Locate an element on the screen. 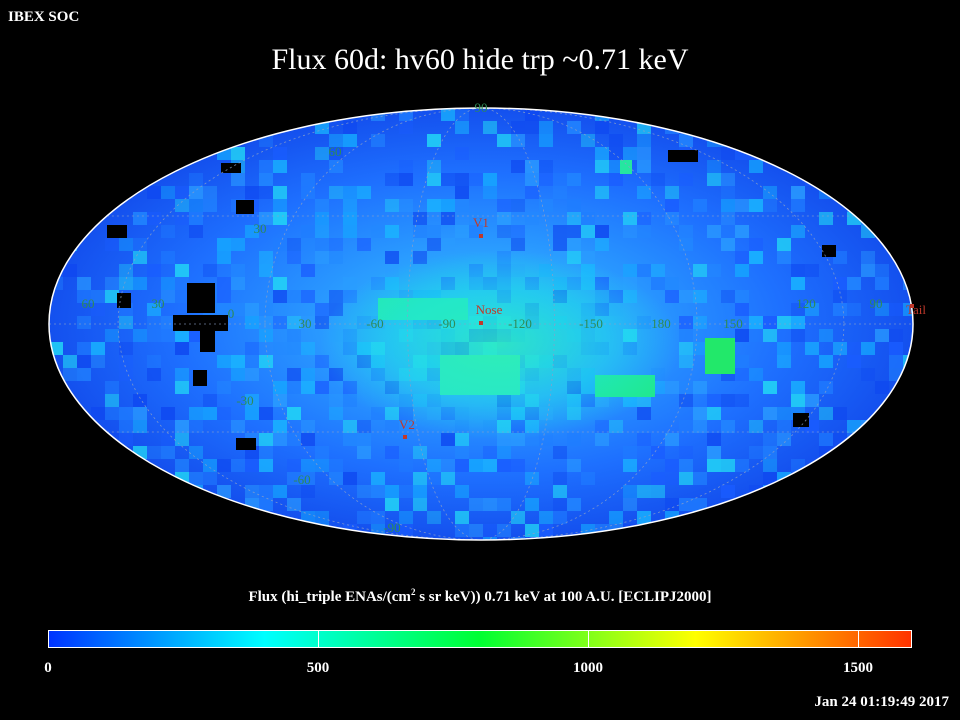 This screenshot has width=960, height=720. marker-point is located at coordinates (481, 236).